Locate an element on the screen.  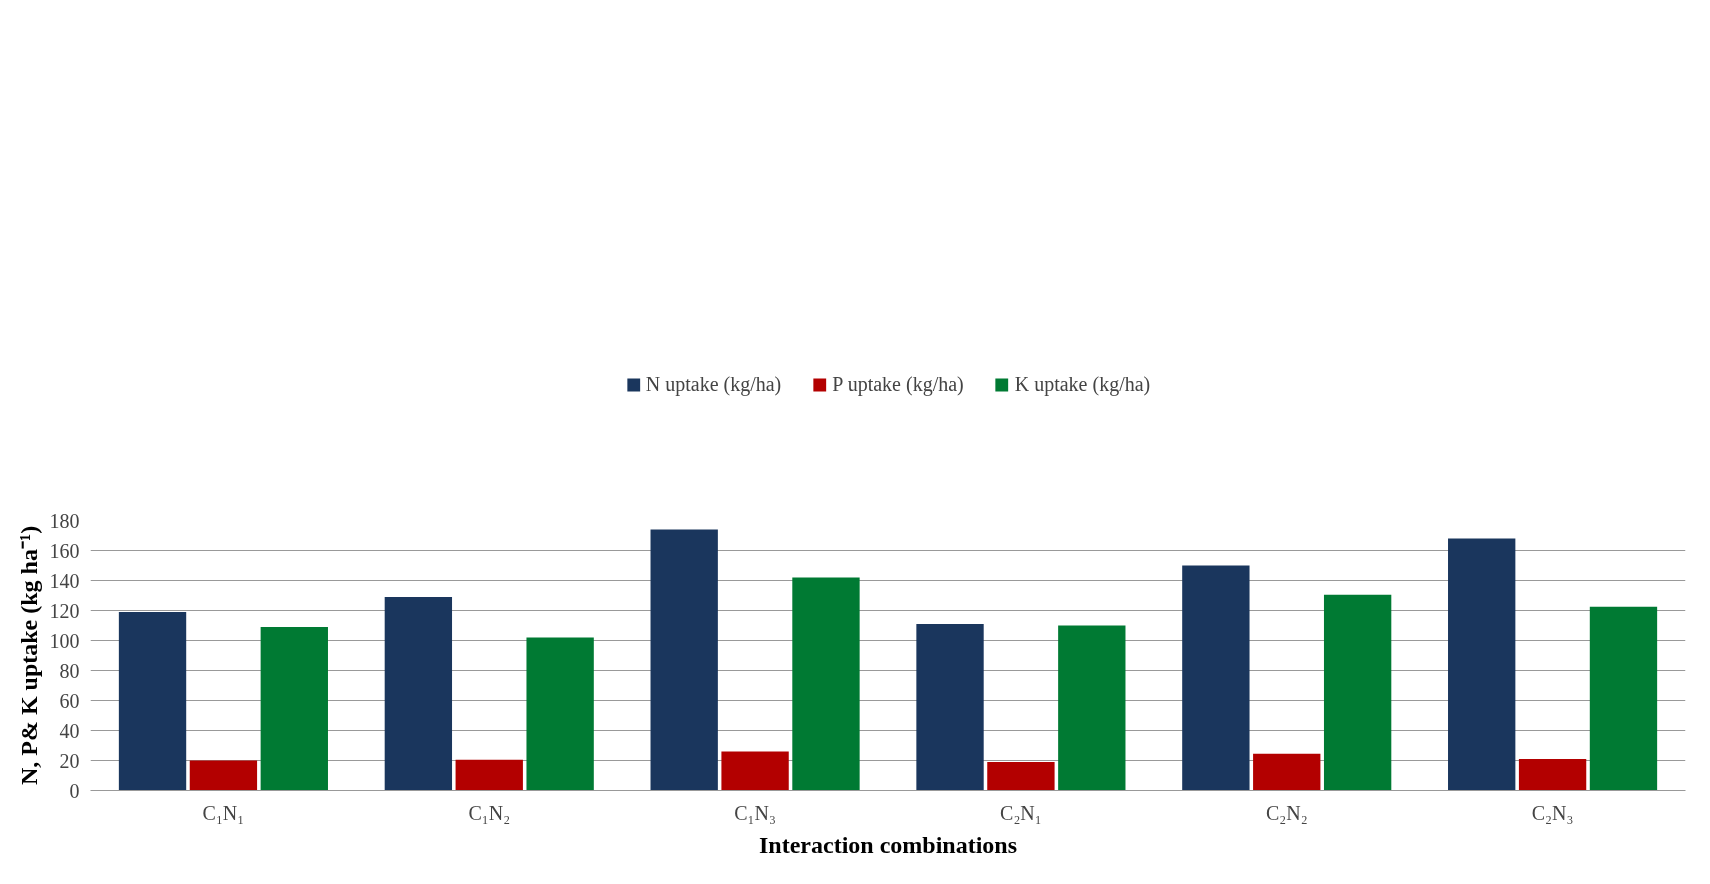
y-tick-label: 40 is located at coordinates (69, 730).